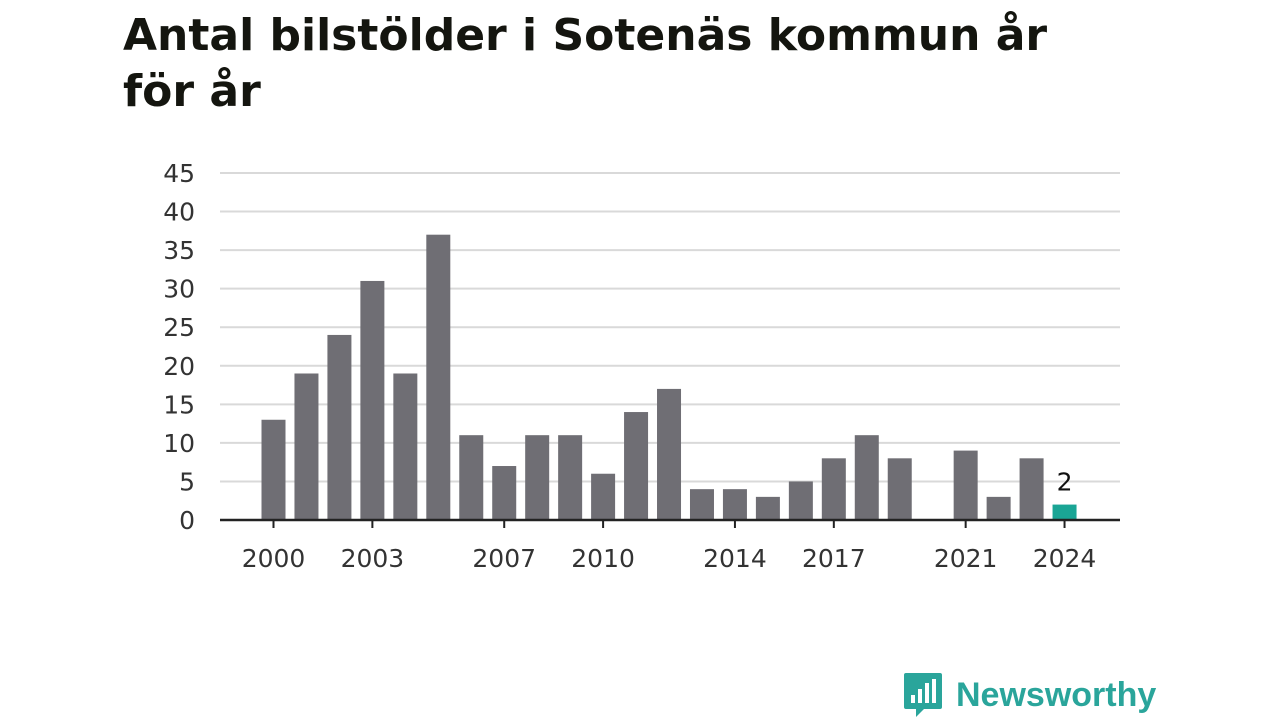 This screenshot has width=1280, height=720. Describe the element at coordinates (735, 558) in the screenshot. I see `x-tick-label: 2014` at that location.